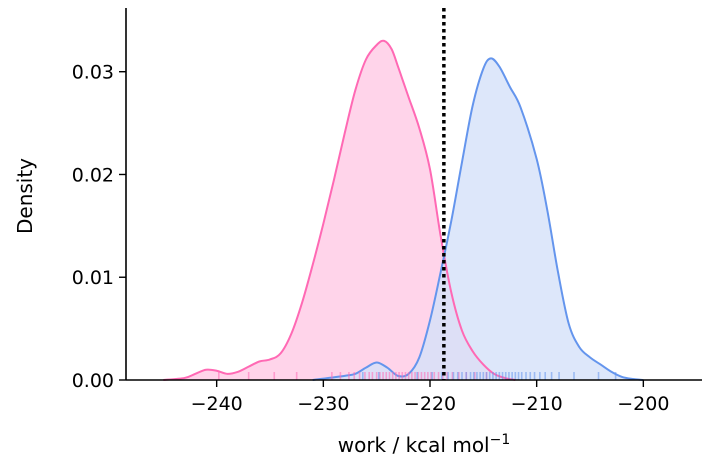  What do you see at coordinates (93, 381) in the screenshot?
I see `y-tick-label: 0.00` at bounding box center [93, 381].